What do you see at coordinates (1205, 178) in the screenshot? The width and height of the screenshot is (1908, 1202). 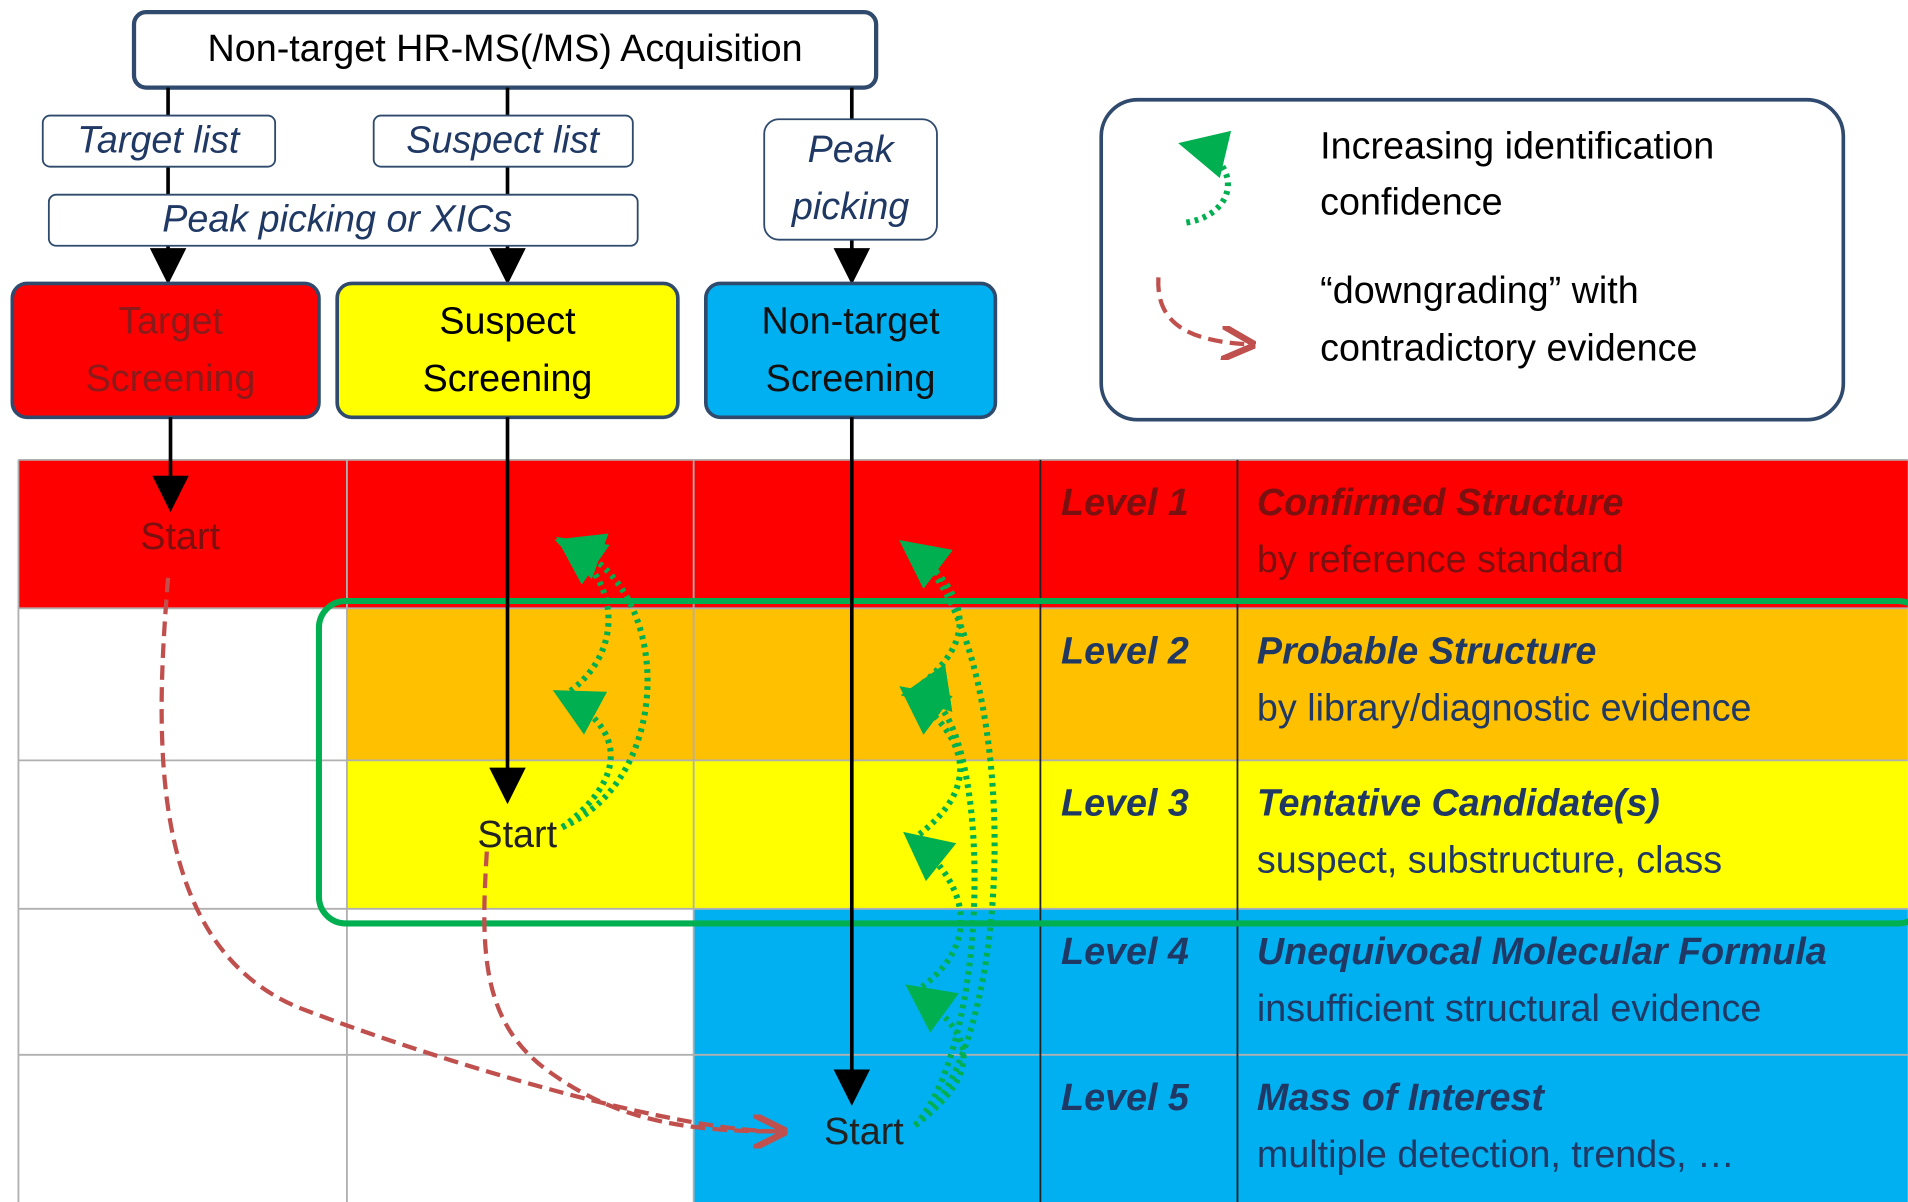 I see `legend-green-arrow` at bounding box center [1205, 178].